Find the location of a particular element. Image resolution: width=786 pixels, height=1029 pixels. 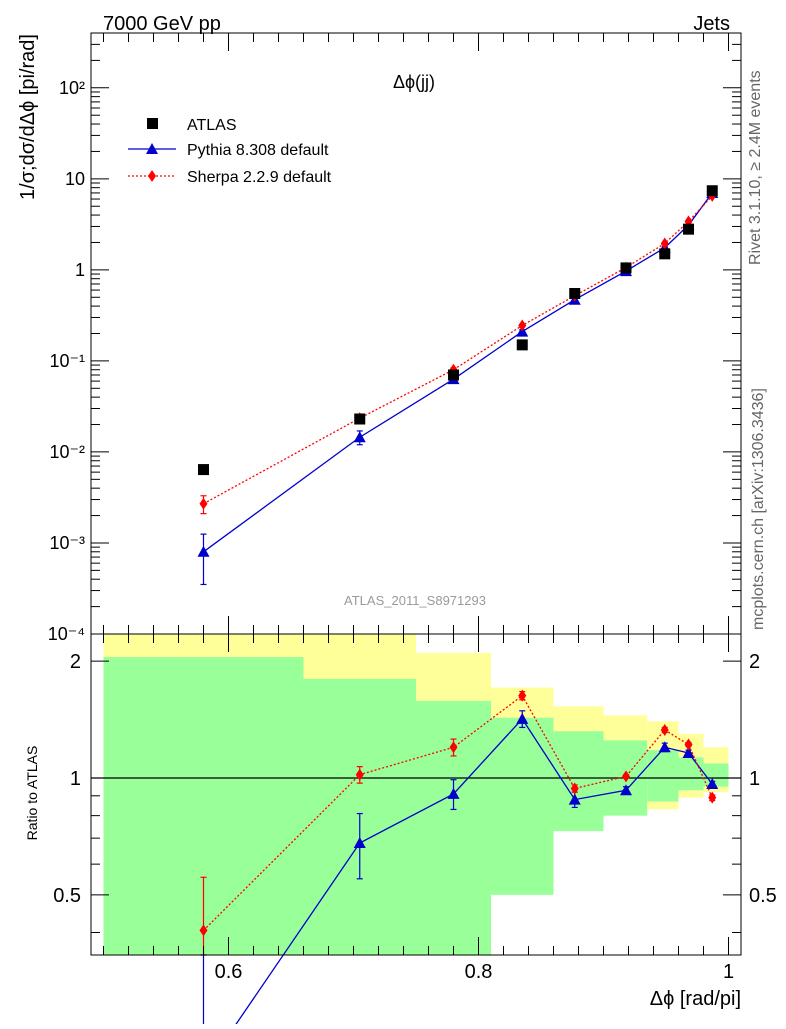

legend-marker-atlas is located at coordinates (152, 123).